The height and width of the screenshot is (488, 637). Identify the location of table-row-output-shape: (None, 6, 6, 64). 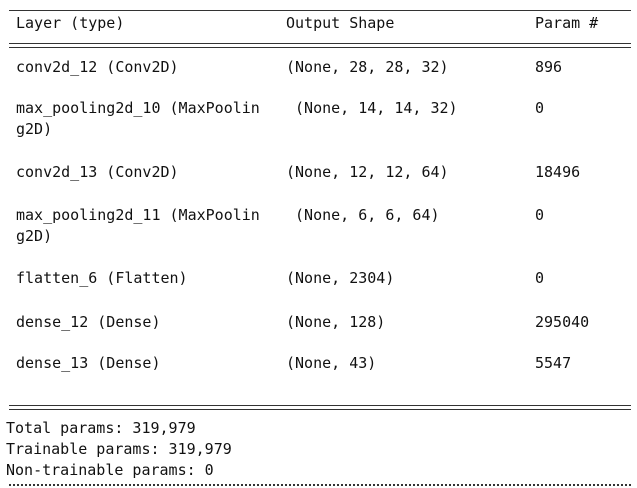
(363, 215).